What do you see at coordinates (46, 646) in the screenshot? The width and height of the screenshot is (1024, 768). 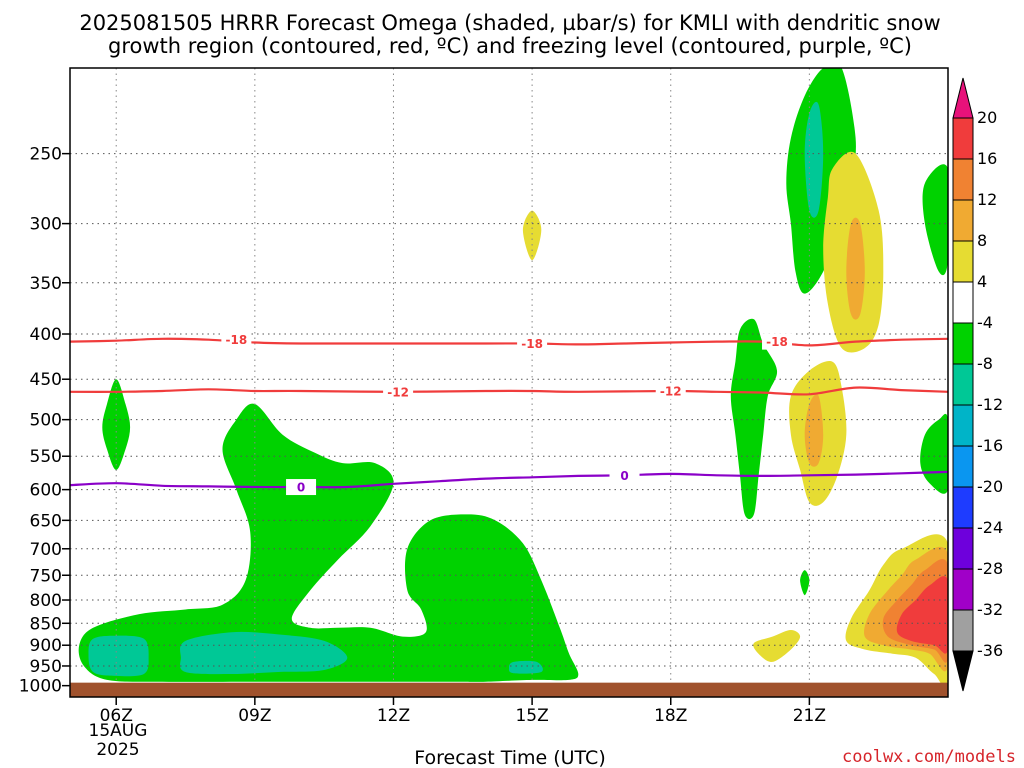 I see `y-tick-label-900: 900` at bounding box center [46, 646].